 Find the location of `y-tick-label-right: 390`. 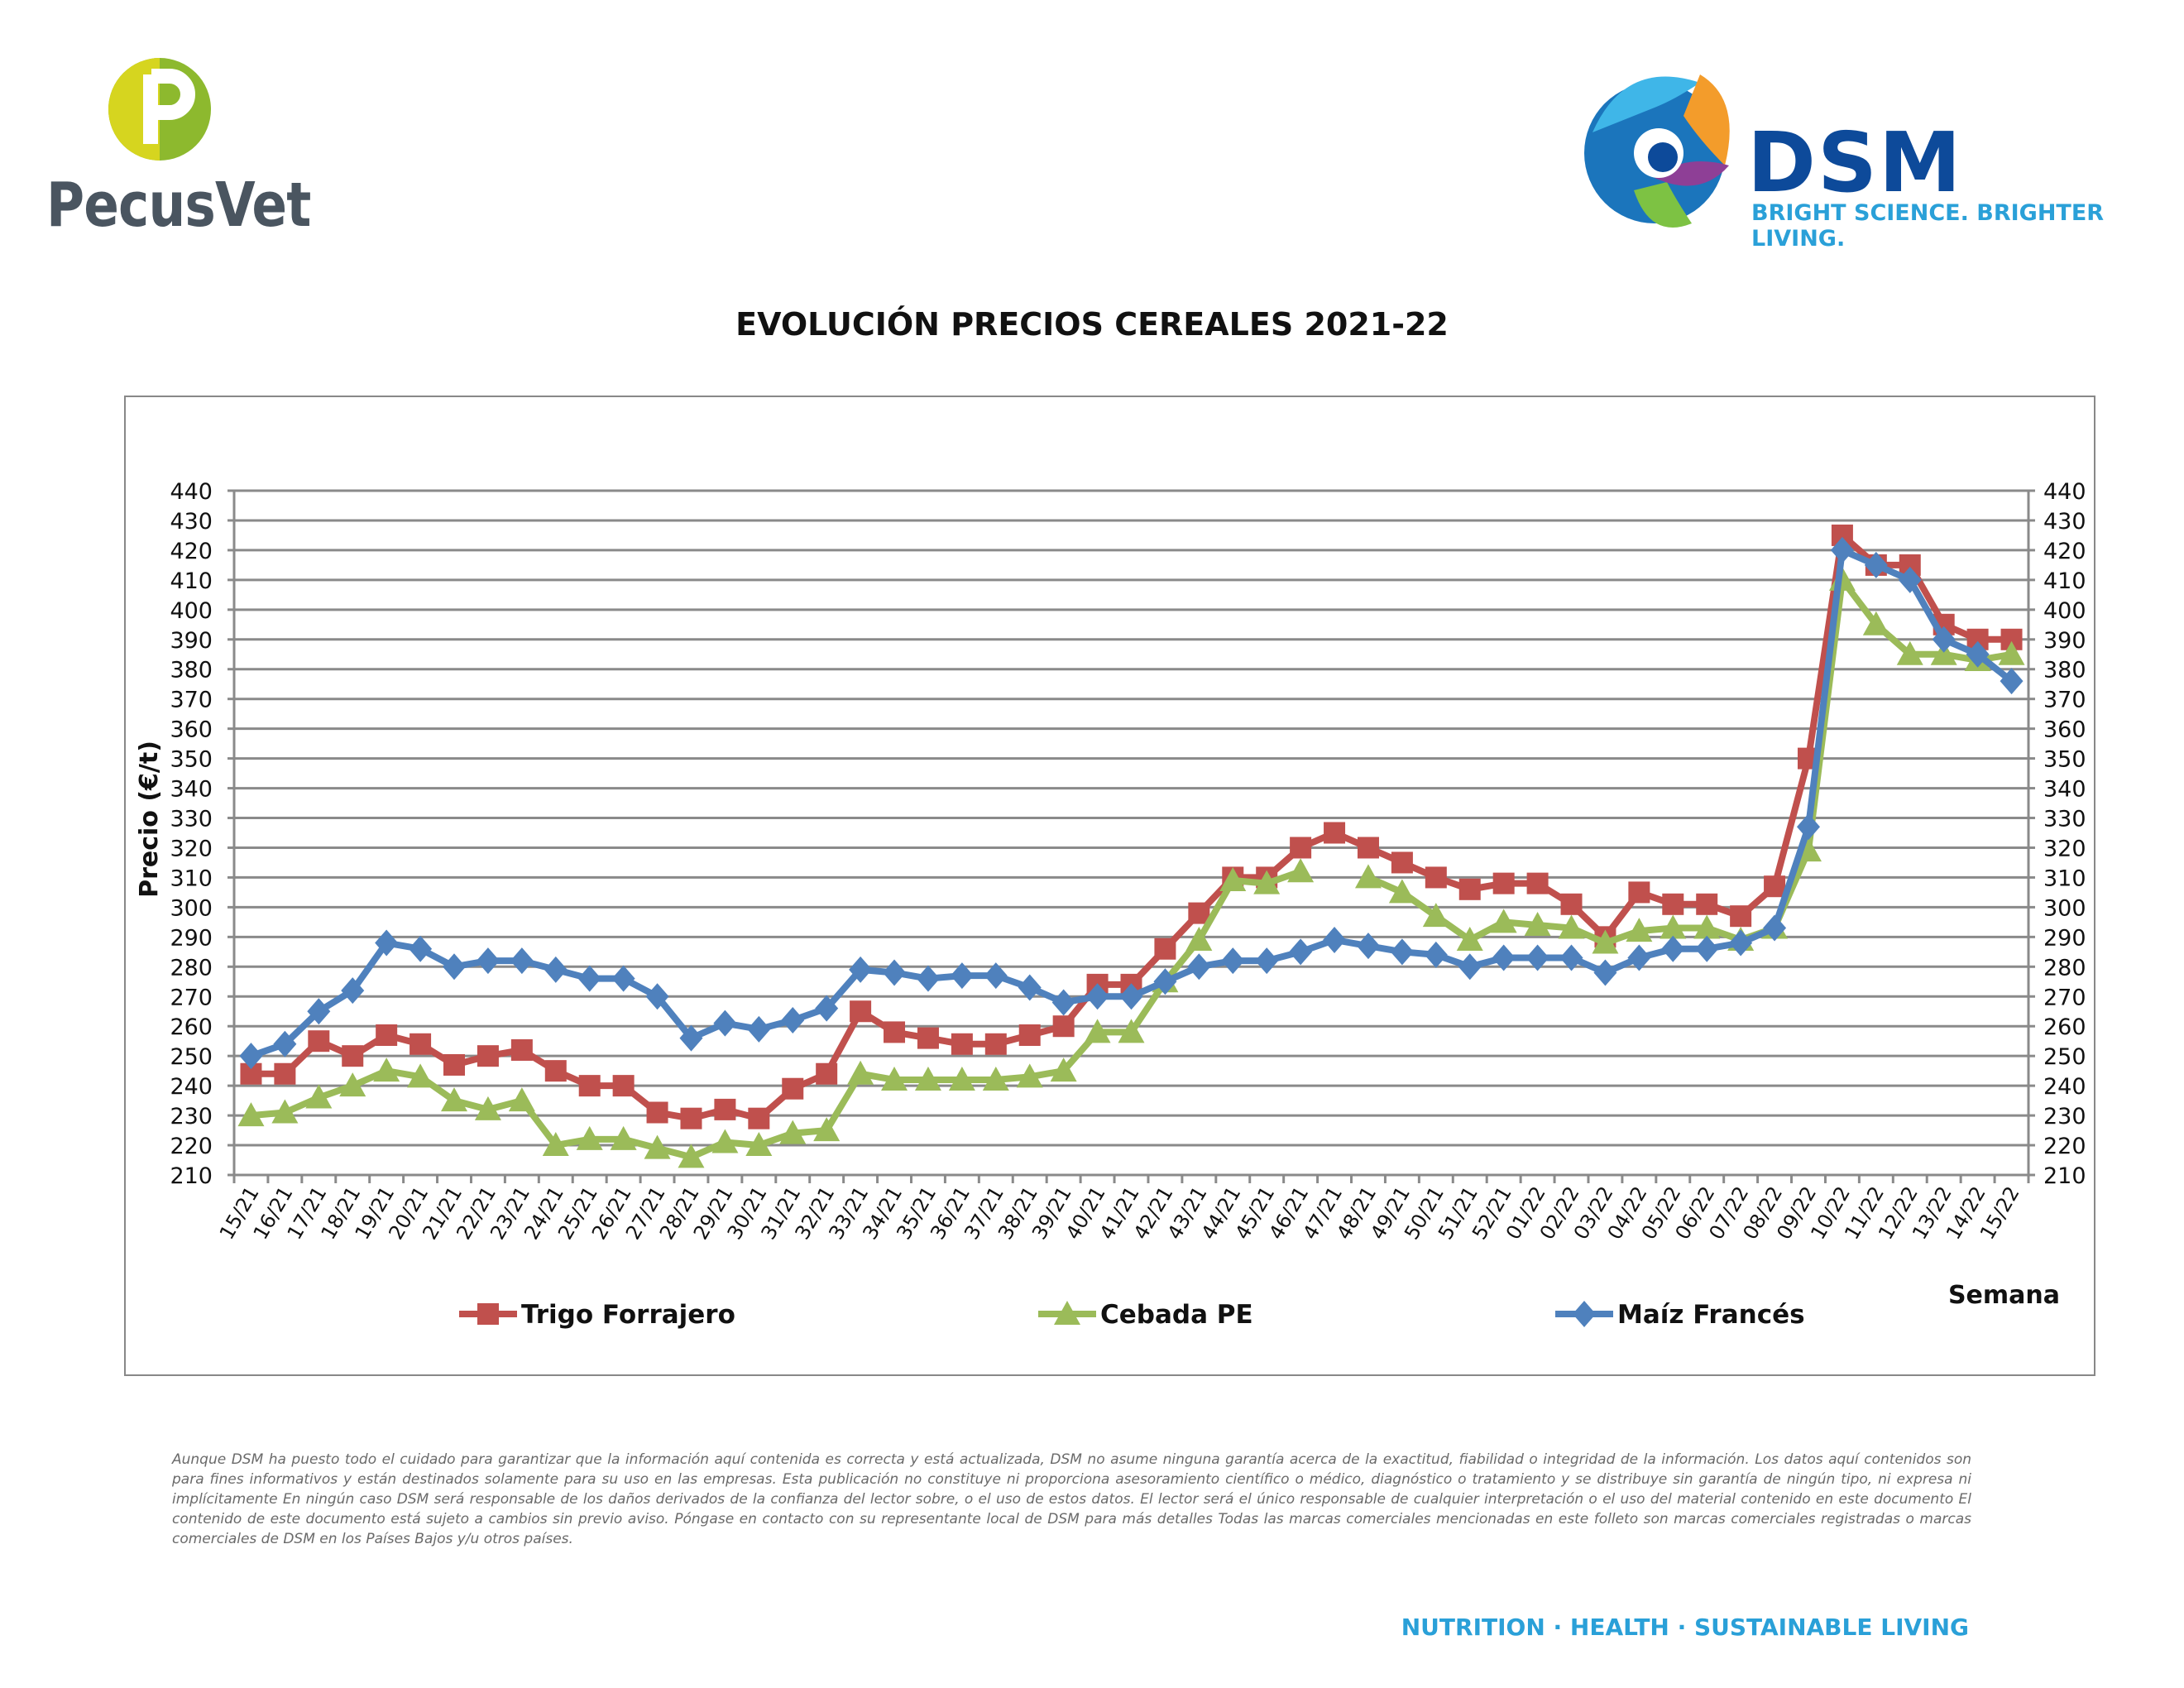

y-tick-label-right: 390 is located at coordinates (2064, 641).